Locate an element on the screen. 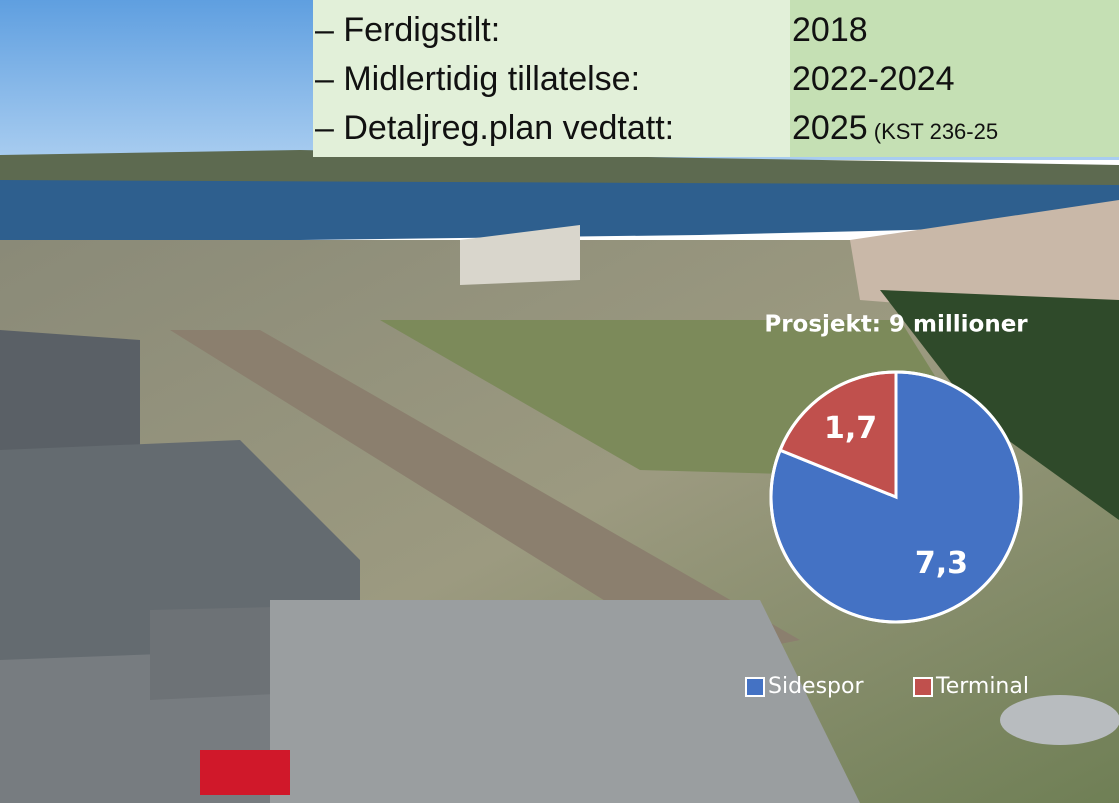  row-label: – Detaljreg.plan vedtatt: is located at coordinates (495, 128).